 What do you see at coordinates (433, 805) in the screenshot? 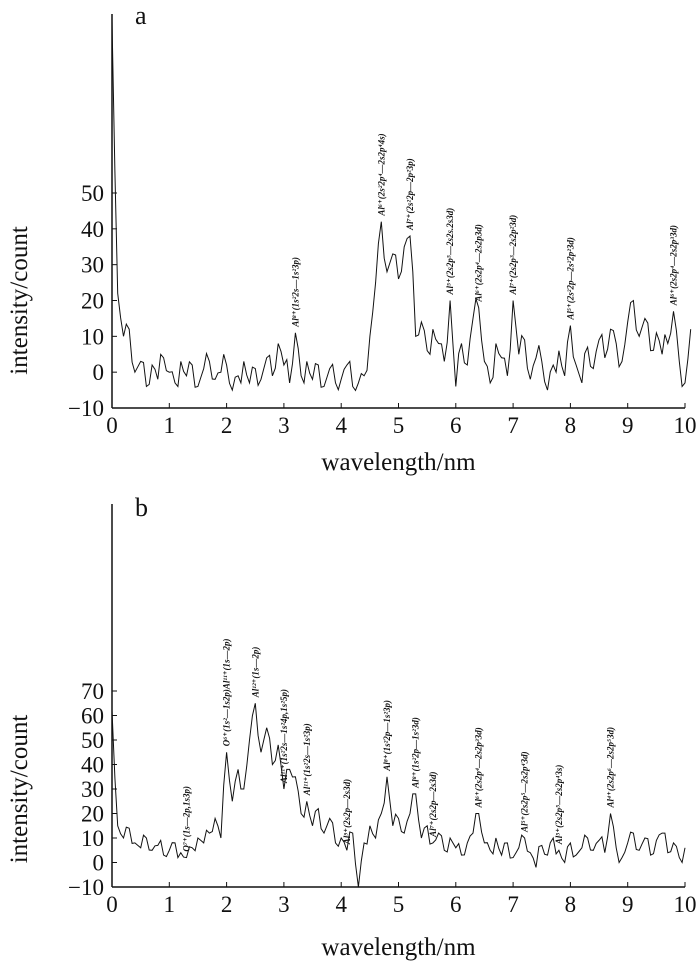
I see `peak-annotation: Al⁷⁺(2s2p—2s3d)` at bounding box center [433, 805].